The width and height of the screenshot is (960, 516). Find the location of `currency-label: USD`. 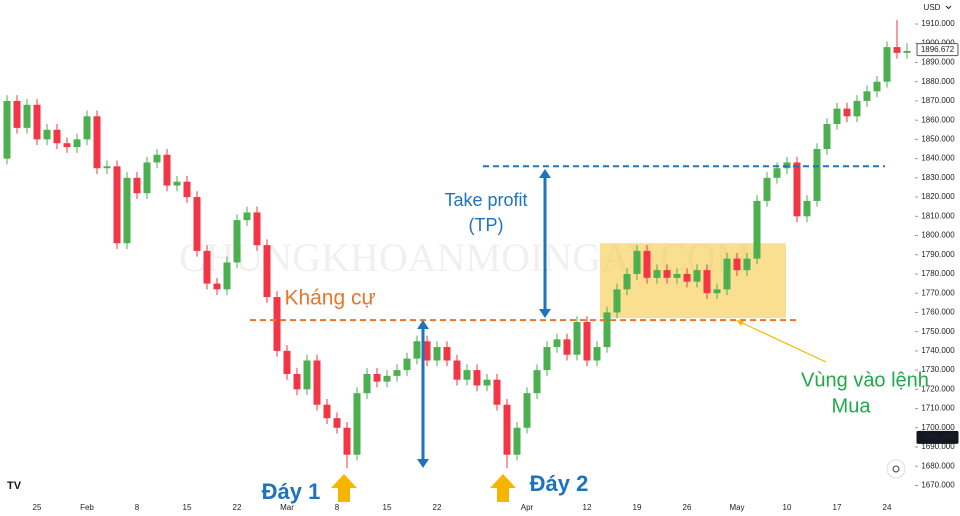

currency-label: USD is located at coordinates (932, 7).